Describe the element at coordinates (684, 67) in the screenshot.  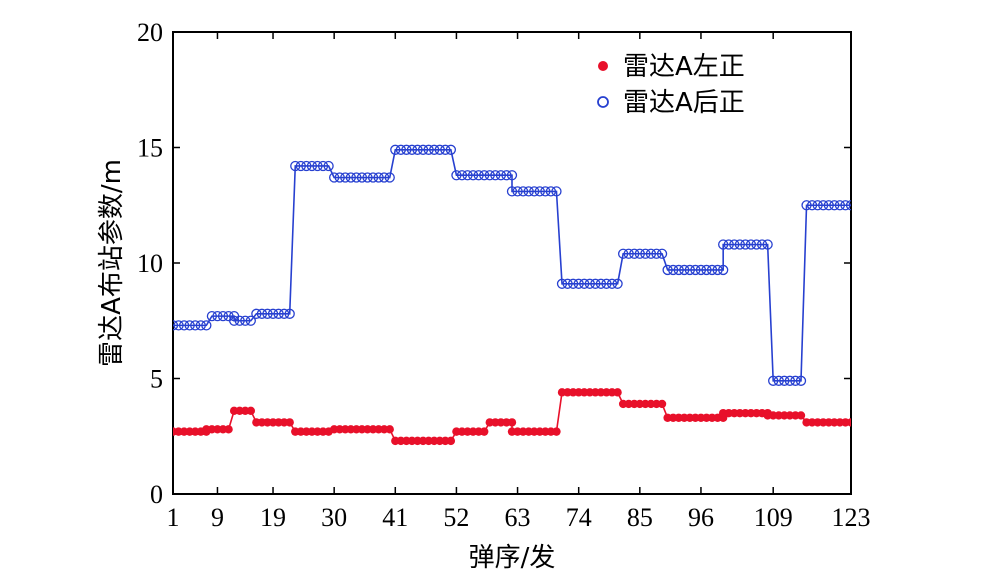
I see `legend-label-series-1: 雷达A左正` at that location.